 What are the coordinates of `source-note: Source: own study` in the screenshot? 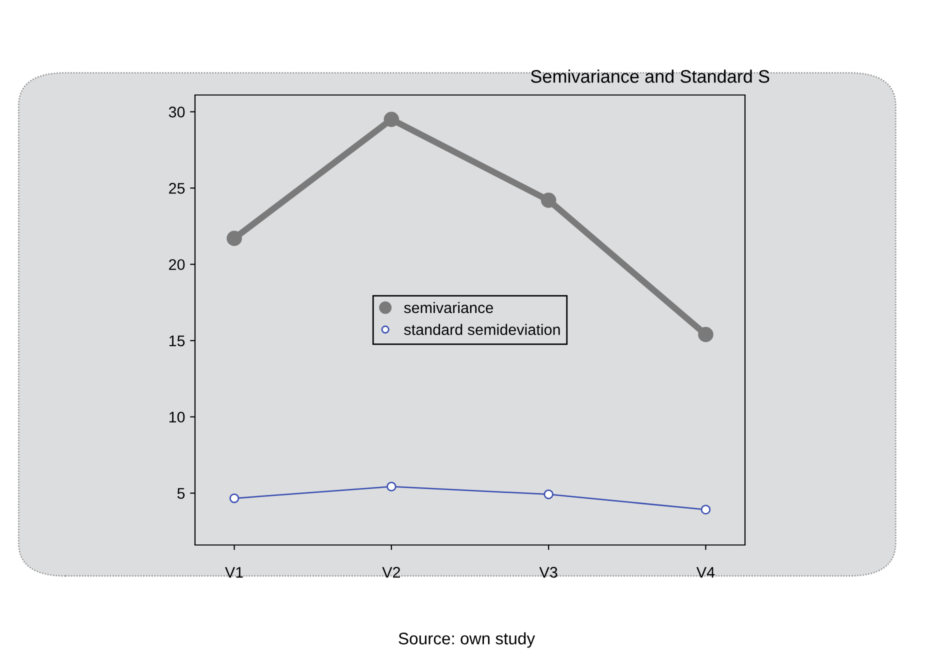 It's located at (467, 640).